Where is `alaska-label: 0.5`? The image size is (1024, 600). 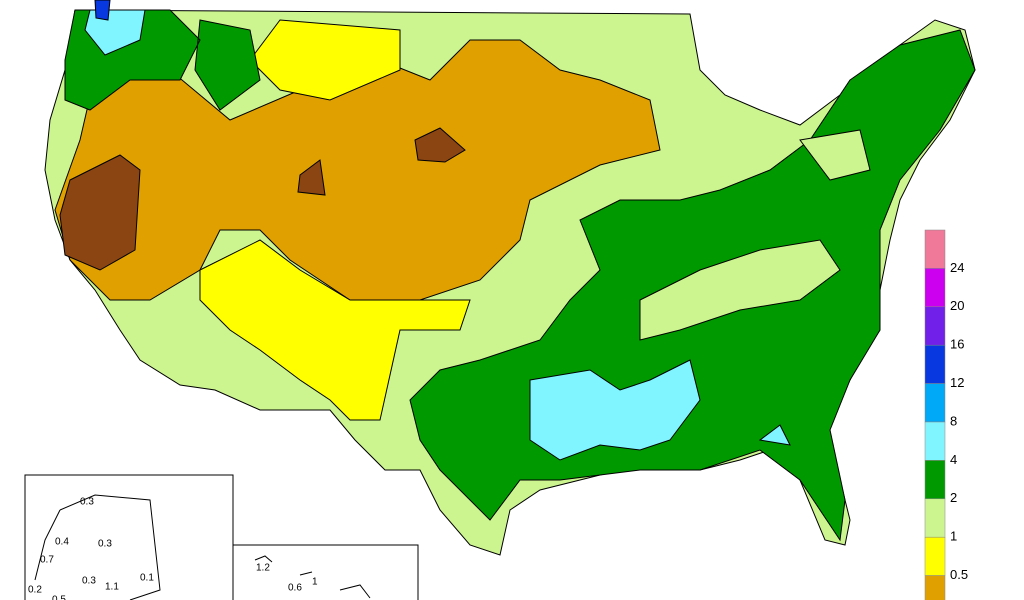 alaska-label: 0.5 is located at coordinates (59, 597).